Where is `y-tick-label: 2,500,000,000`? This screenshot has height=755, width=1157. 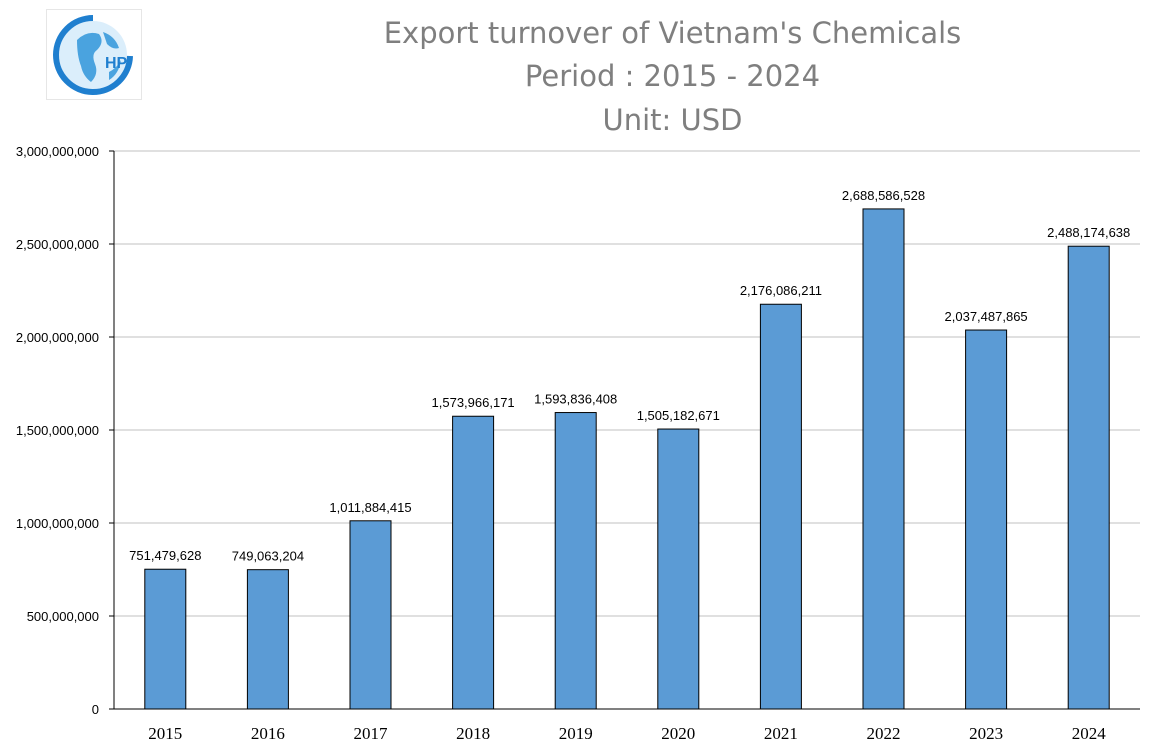 y-tick-label: 2,500,000,000 is located at coordinates (57, 244).